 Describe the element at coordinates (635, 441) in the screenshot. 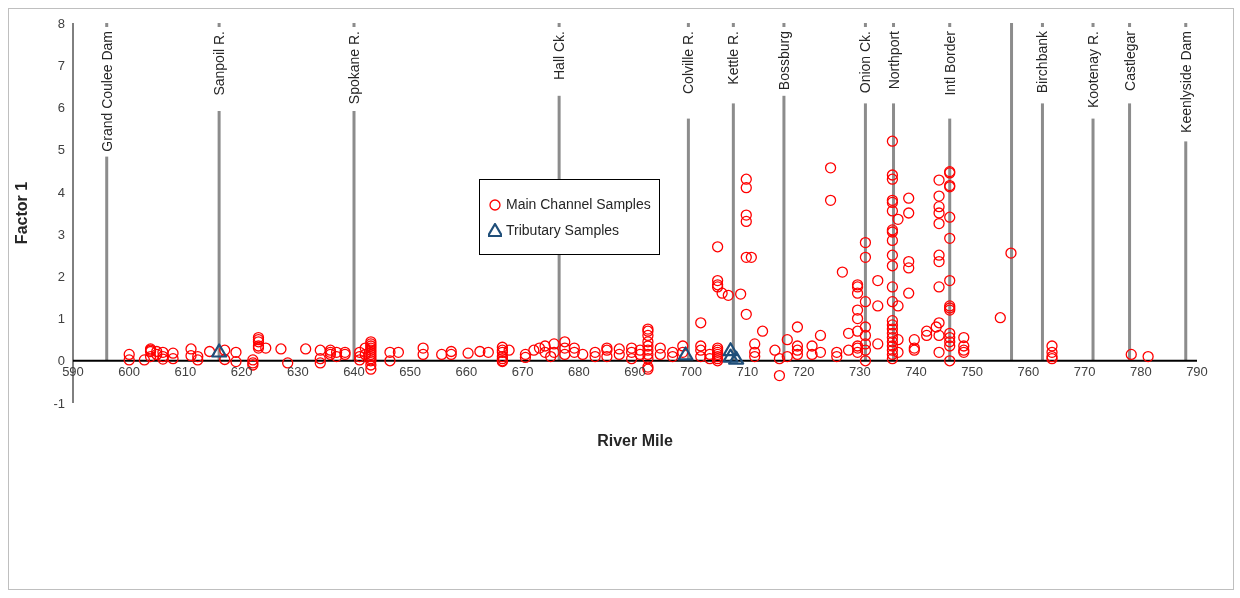

I see `x-axis-title: River Mile` at that location.